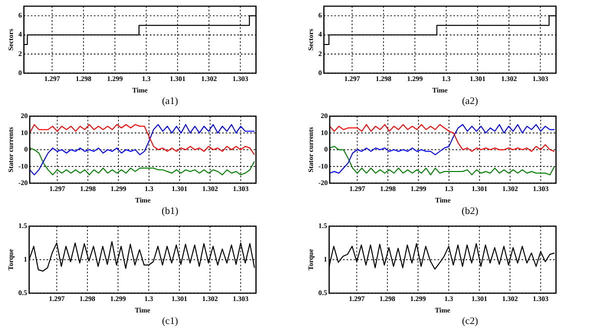 This screenshot has height=336, width=603. What do you see at coordinates (470, 212) in the screenshot?
I see `text: (b2)` at bounding box center [470, 212].